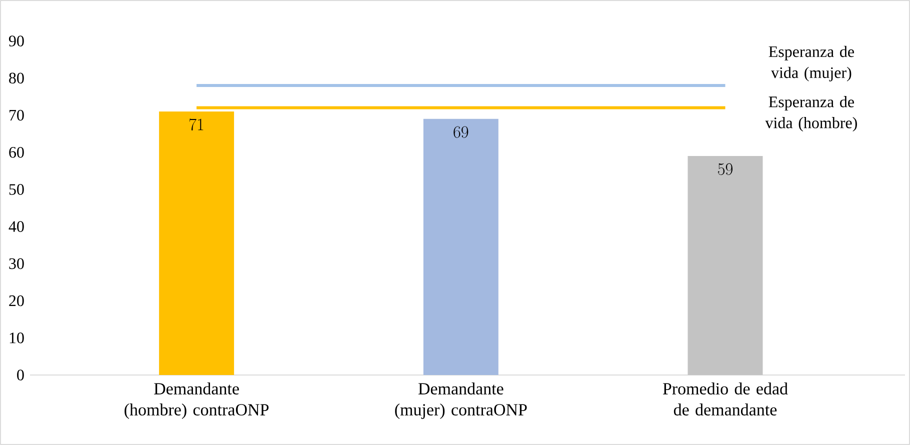 Image resolution: width=910 pixels, height=445 pixels. I want to click on y-tick-label: 0, so click(20, 375).